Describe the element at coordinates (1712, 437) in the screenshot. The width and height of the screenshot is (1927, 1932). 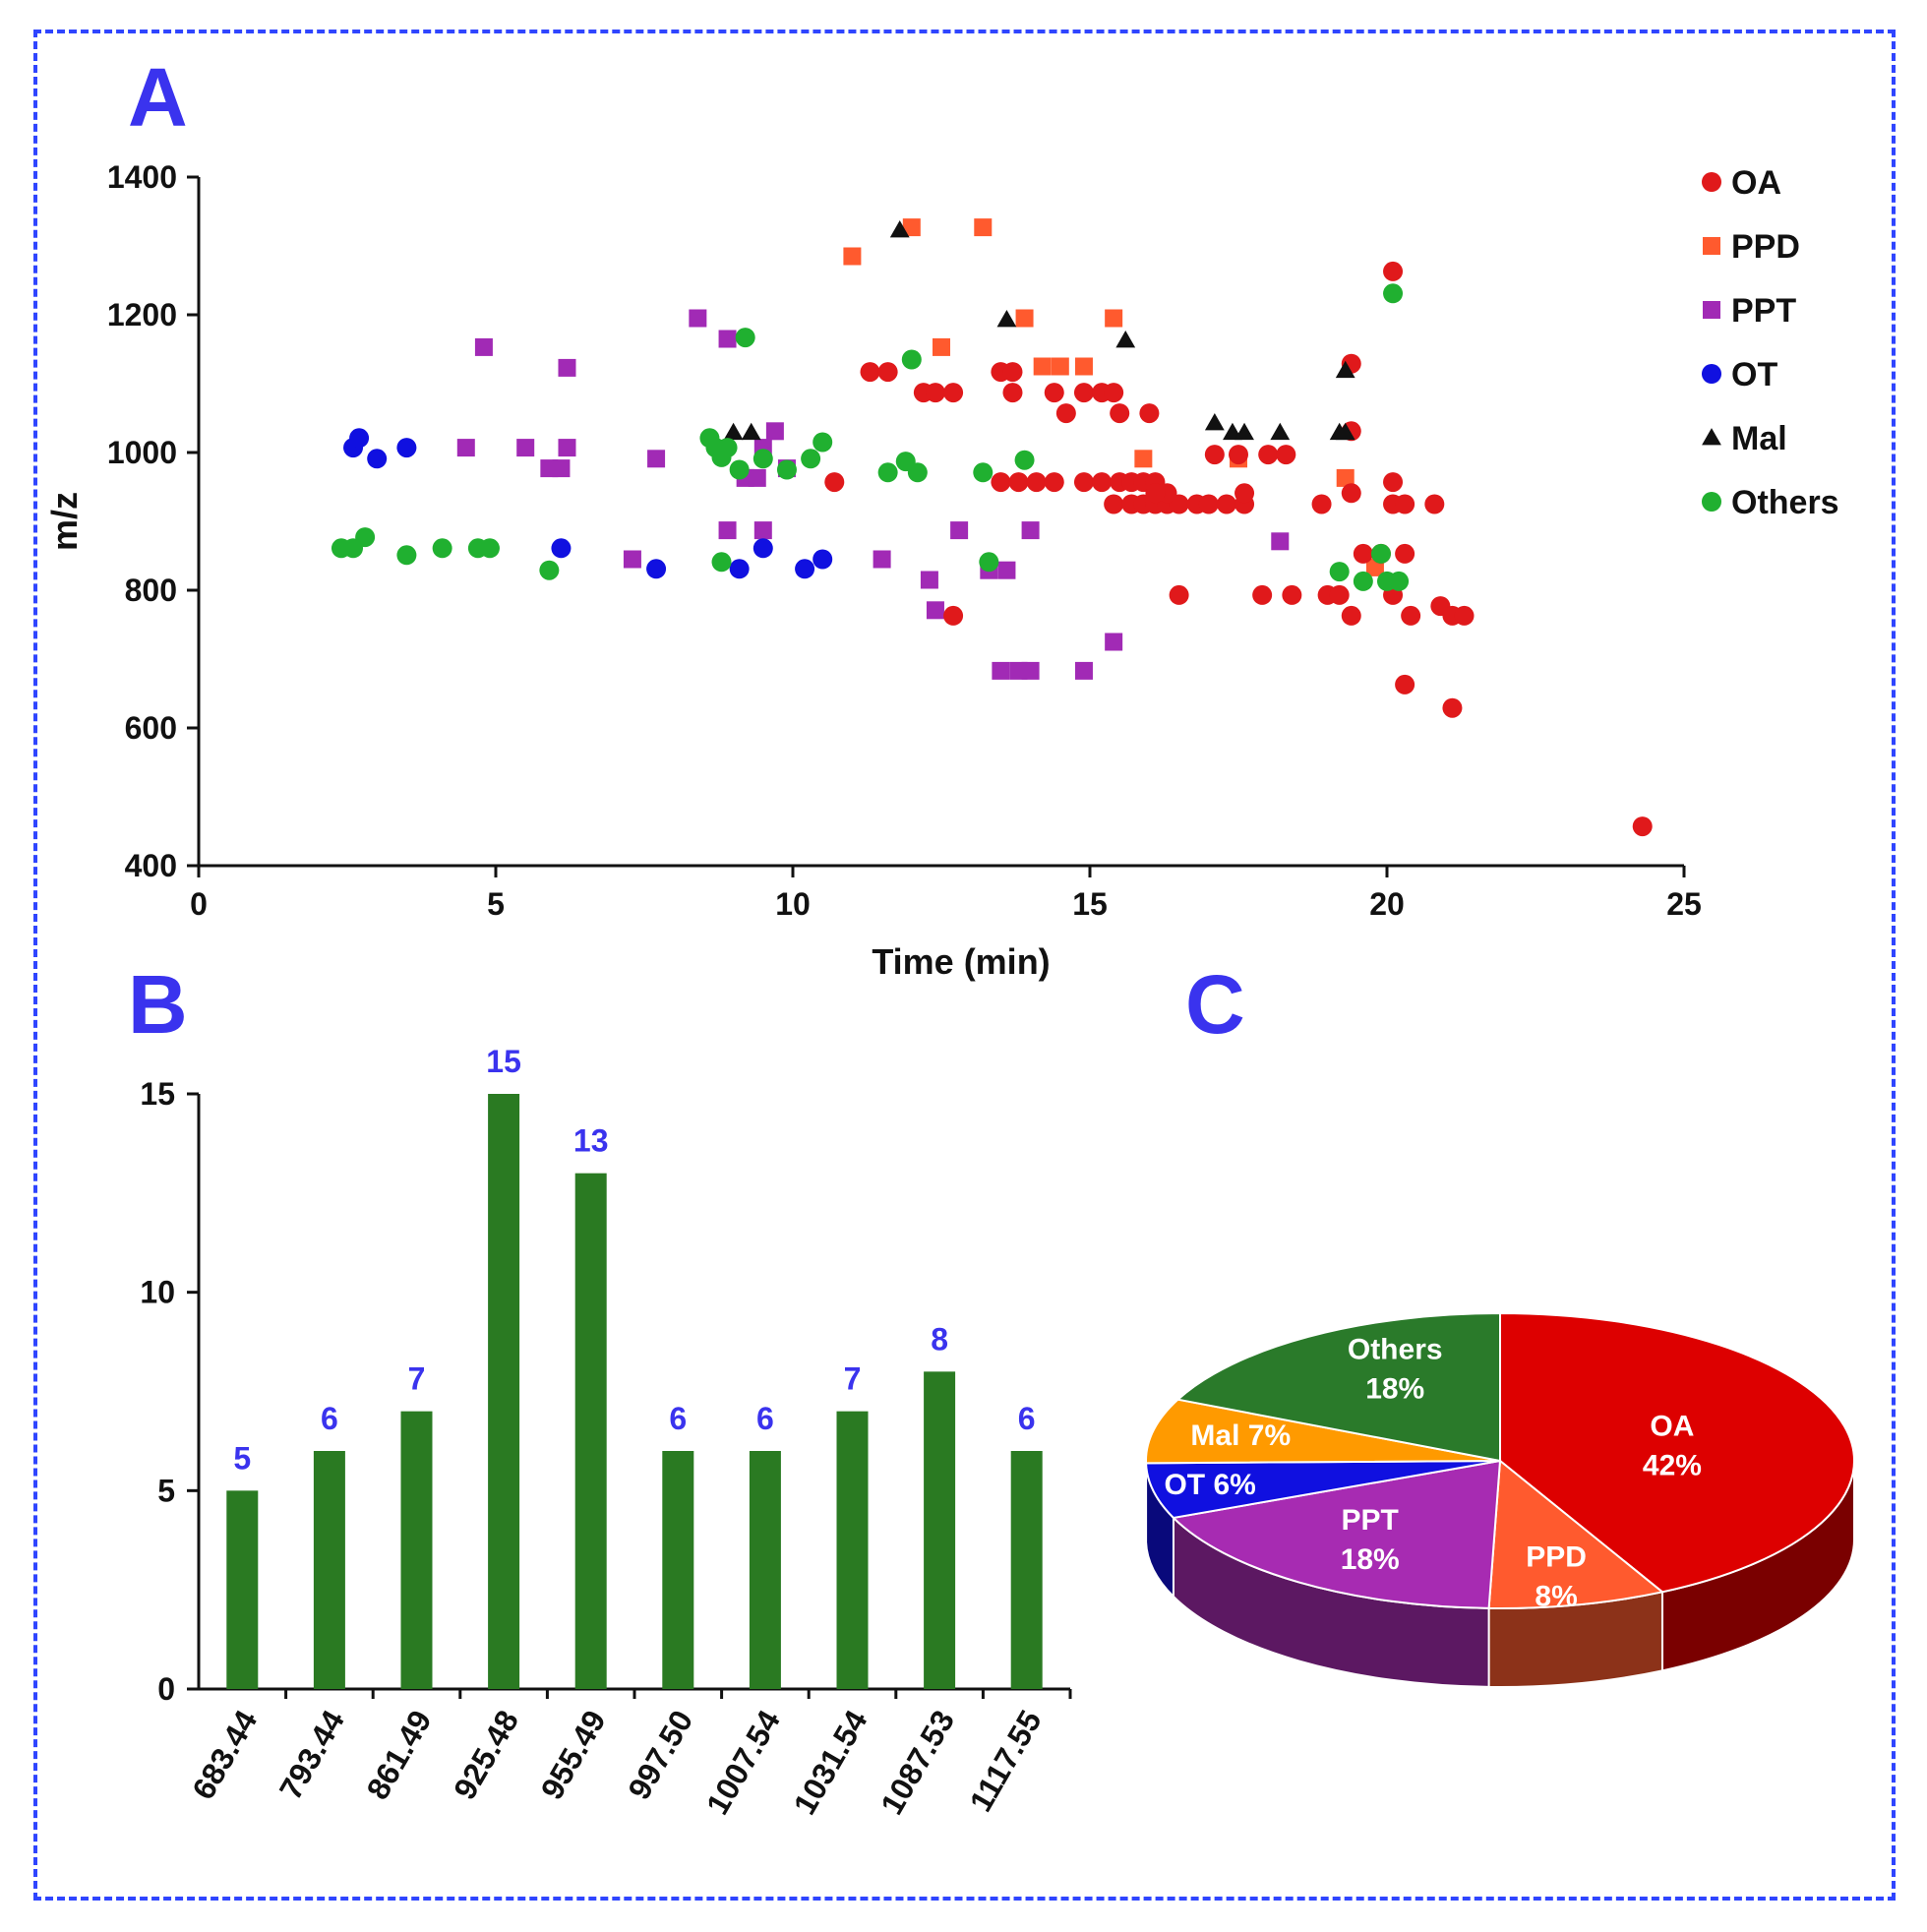
I see `legend-marker-mal` at that location.